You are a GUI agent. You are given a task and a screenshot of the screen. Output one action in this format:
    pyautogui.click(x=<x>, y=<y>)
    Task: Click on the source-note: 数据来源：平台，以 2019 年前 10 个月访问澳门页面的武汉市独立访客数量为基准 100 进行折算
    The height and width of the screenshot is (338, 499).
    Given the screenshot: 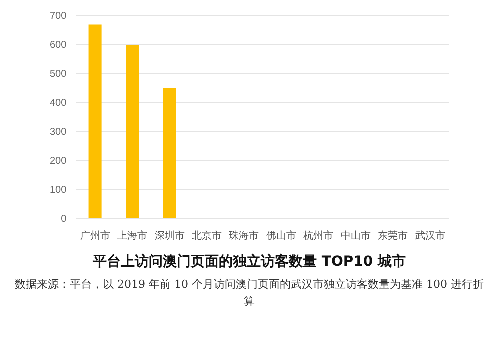 What is the action you would take?
    pyautogui.click(x=249, y=293)
    